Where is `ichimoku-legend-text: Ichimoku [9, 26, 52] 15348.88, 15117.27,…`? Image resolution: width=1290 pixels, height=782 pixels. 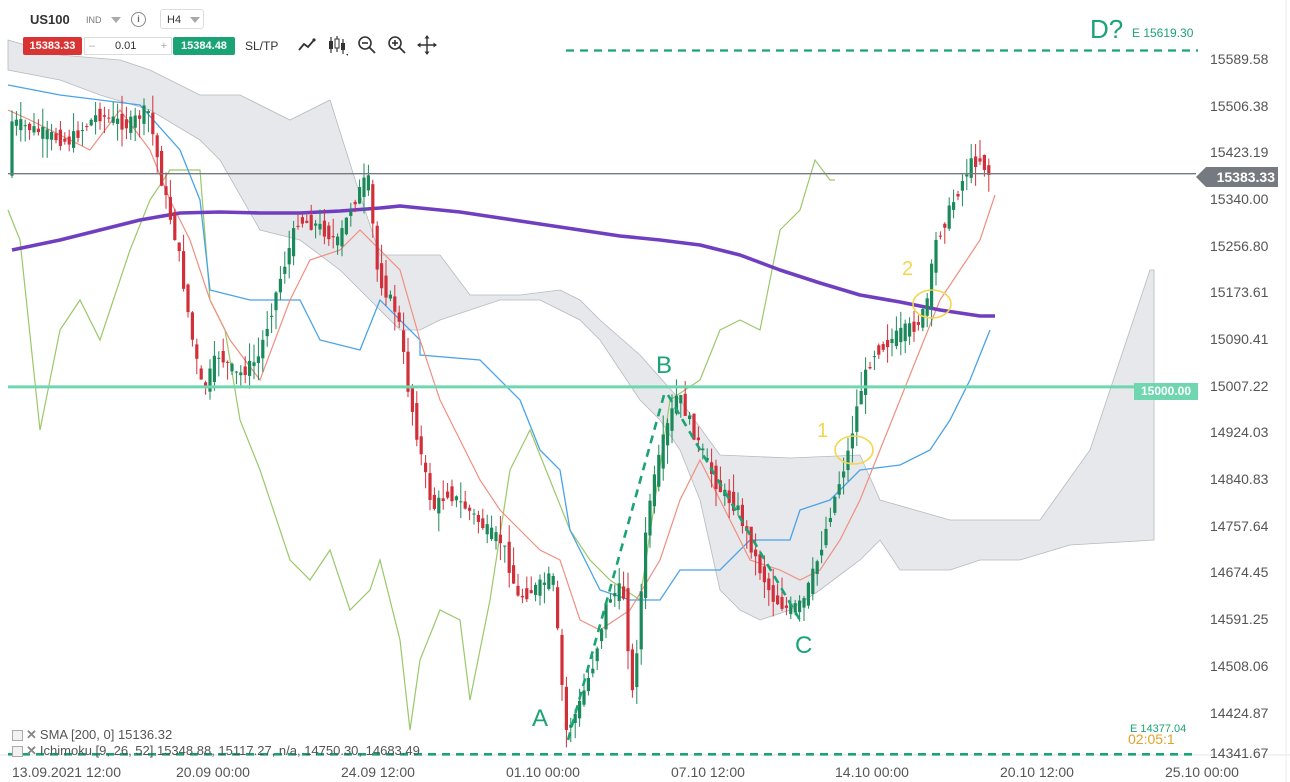 ichimoku-legend-text: Ichimoku [9, 26, 52] 15348.88, 15117.27,… is located at coordinates (229, 750).